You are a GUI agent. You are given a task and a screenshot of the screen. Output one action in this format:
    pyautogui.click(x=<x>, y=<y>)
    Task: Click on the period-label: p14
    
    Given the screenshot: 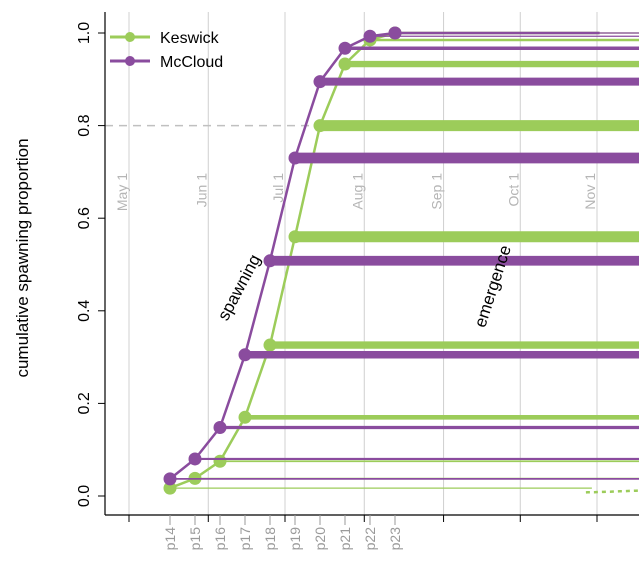 What is the action you would take?
    pyautogui.click(x=170, y=539)
    